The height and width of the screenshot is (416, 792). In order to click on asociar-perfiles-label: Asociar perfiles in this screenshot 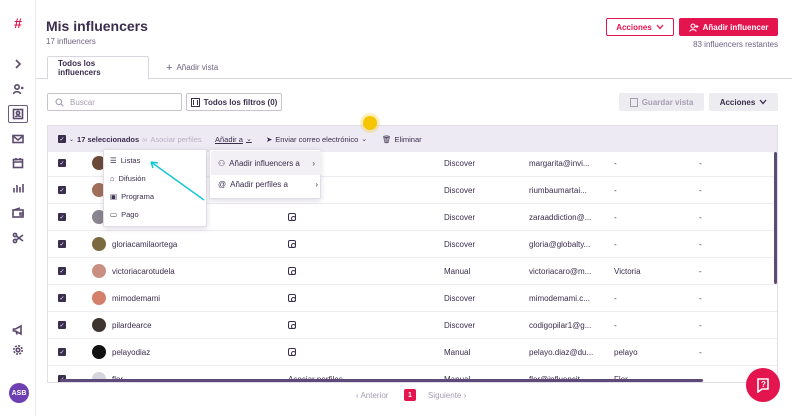, I will do `click(176, 139)`.